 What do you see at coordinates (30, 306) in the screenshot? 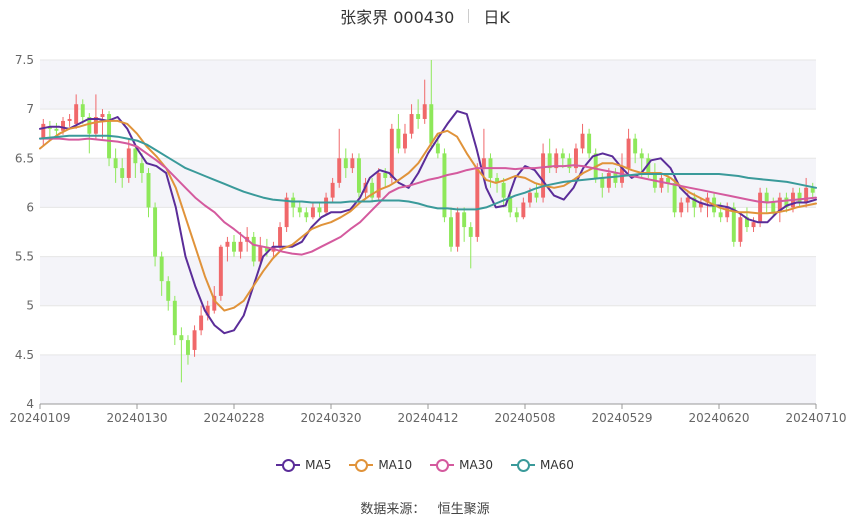
I see `y-tick-label: 5` at bounding box center [30, 306].